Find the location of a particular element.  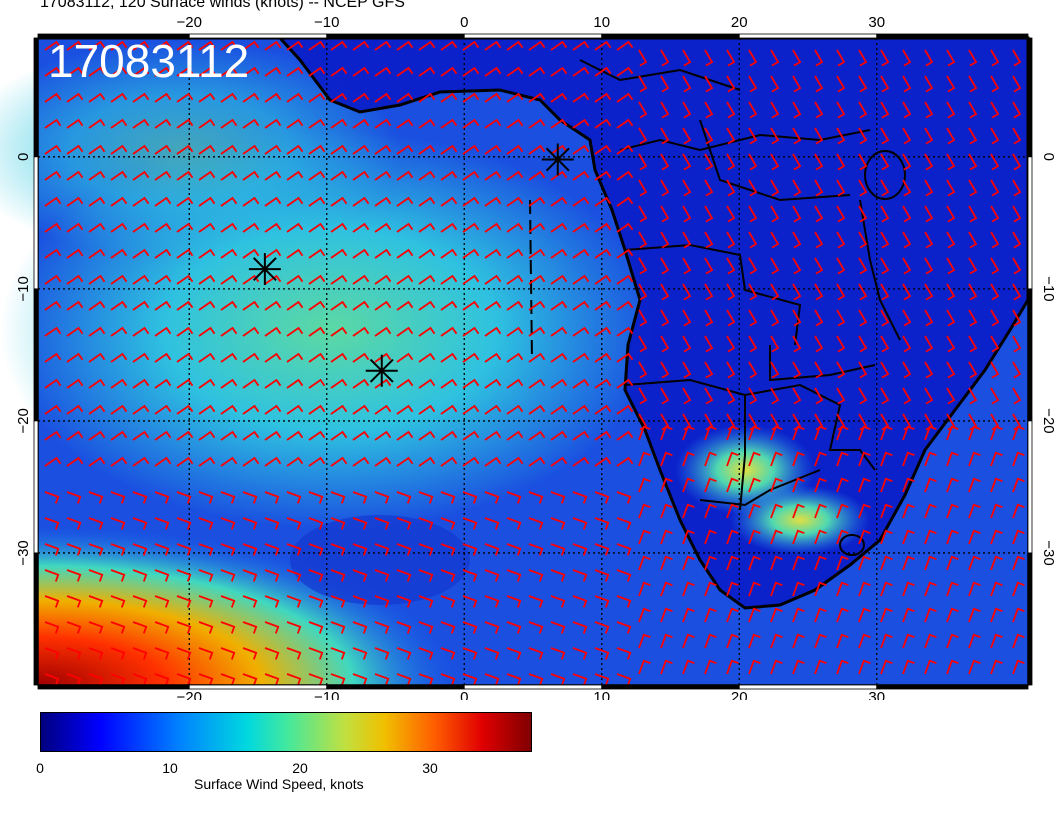

y-tick-right: −20 is located at coordinates (1048, 420).